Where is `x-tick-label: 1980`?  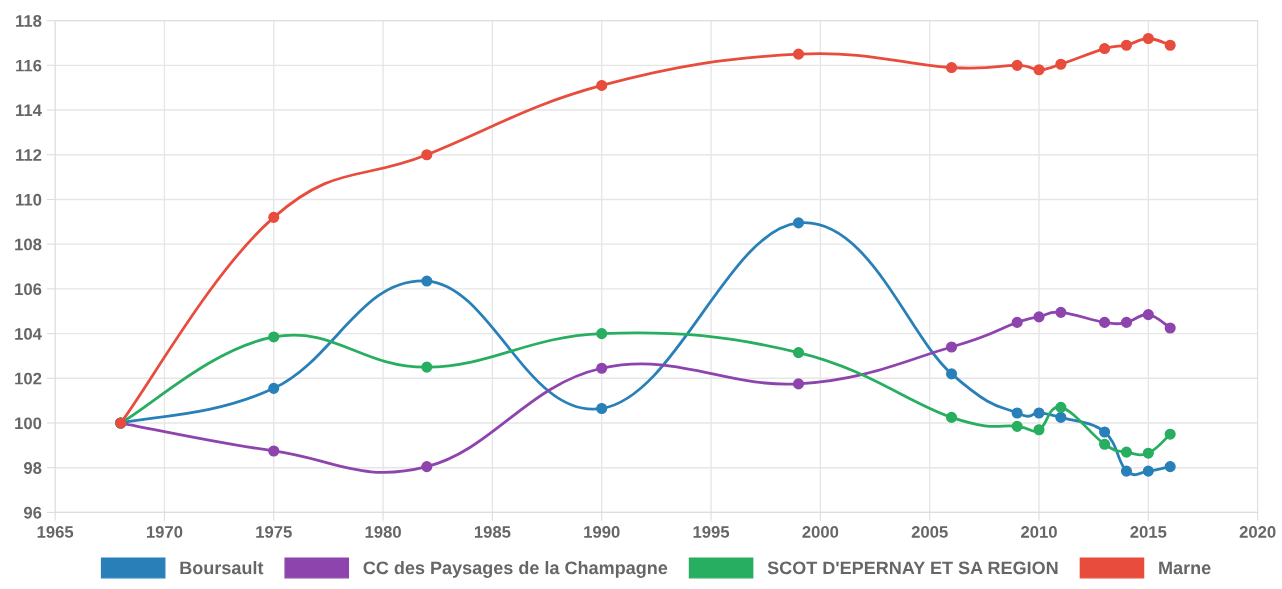
x-tick-label: 1980 is located at coordinates (383, 532).